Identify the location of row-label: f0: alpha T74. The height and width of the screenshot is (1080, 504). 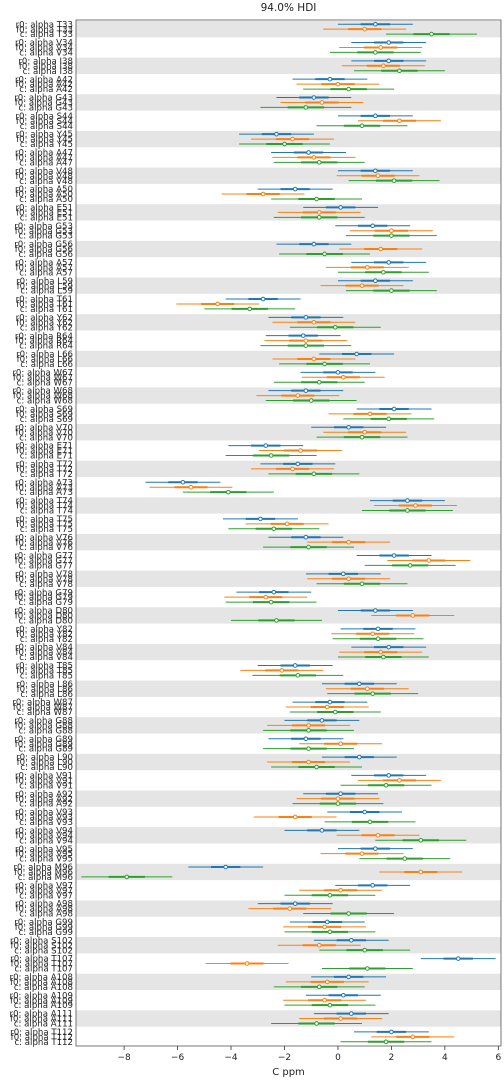
(44, 507).